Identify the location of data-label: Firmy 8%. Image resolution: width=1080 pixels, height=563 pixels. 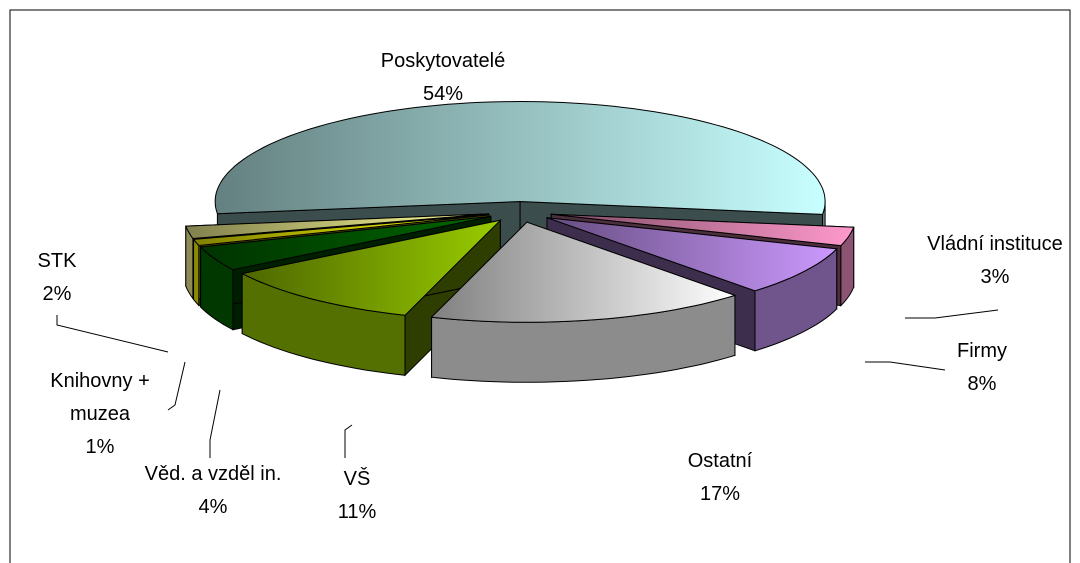
(982, 368).